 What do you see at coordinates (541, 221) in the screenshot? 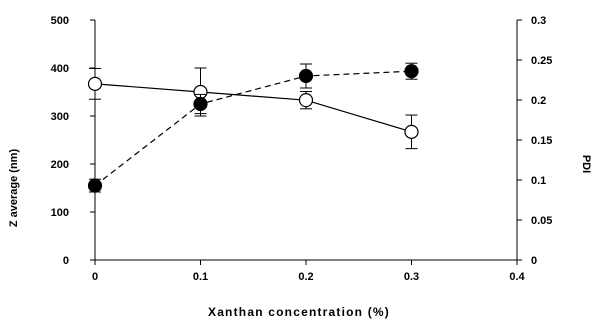
I see `y-right-tick-label: 0.05` at bounding box center [541, 221].